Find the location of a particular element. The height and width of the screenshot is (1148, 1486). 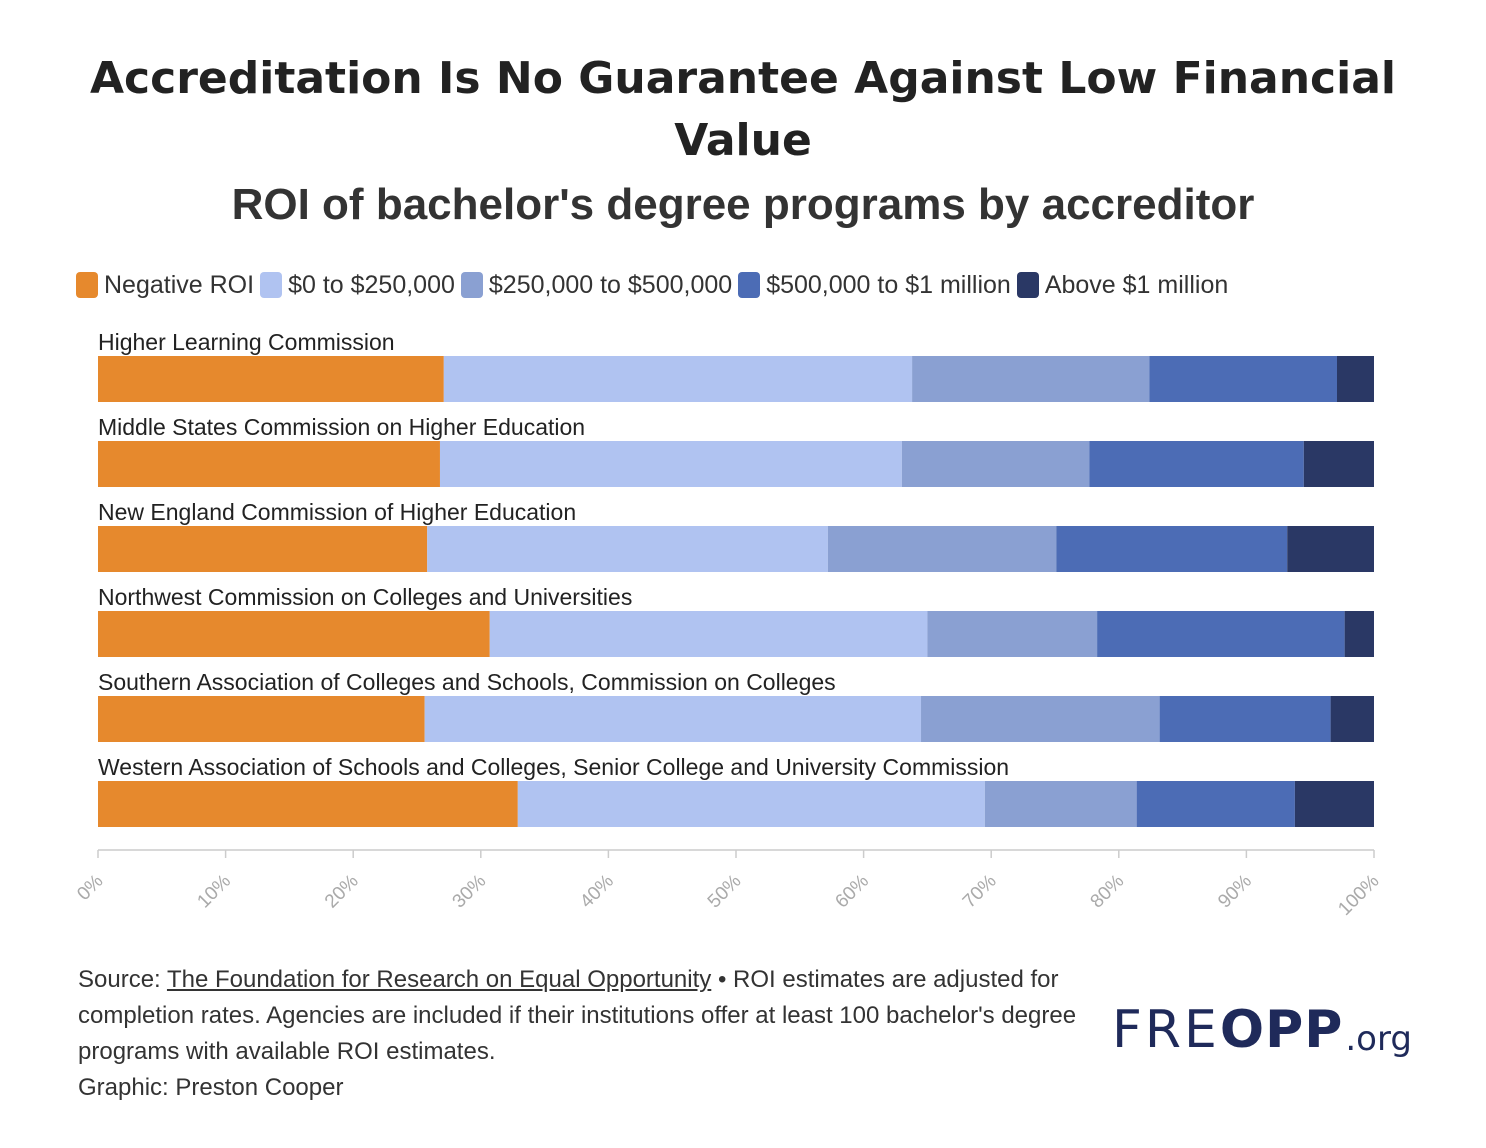

x-tick-label: 60% is located at coordinates (852, 892).